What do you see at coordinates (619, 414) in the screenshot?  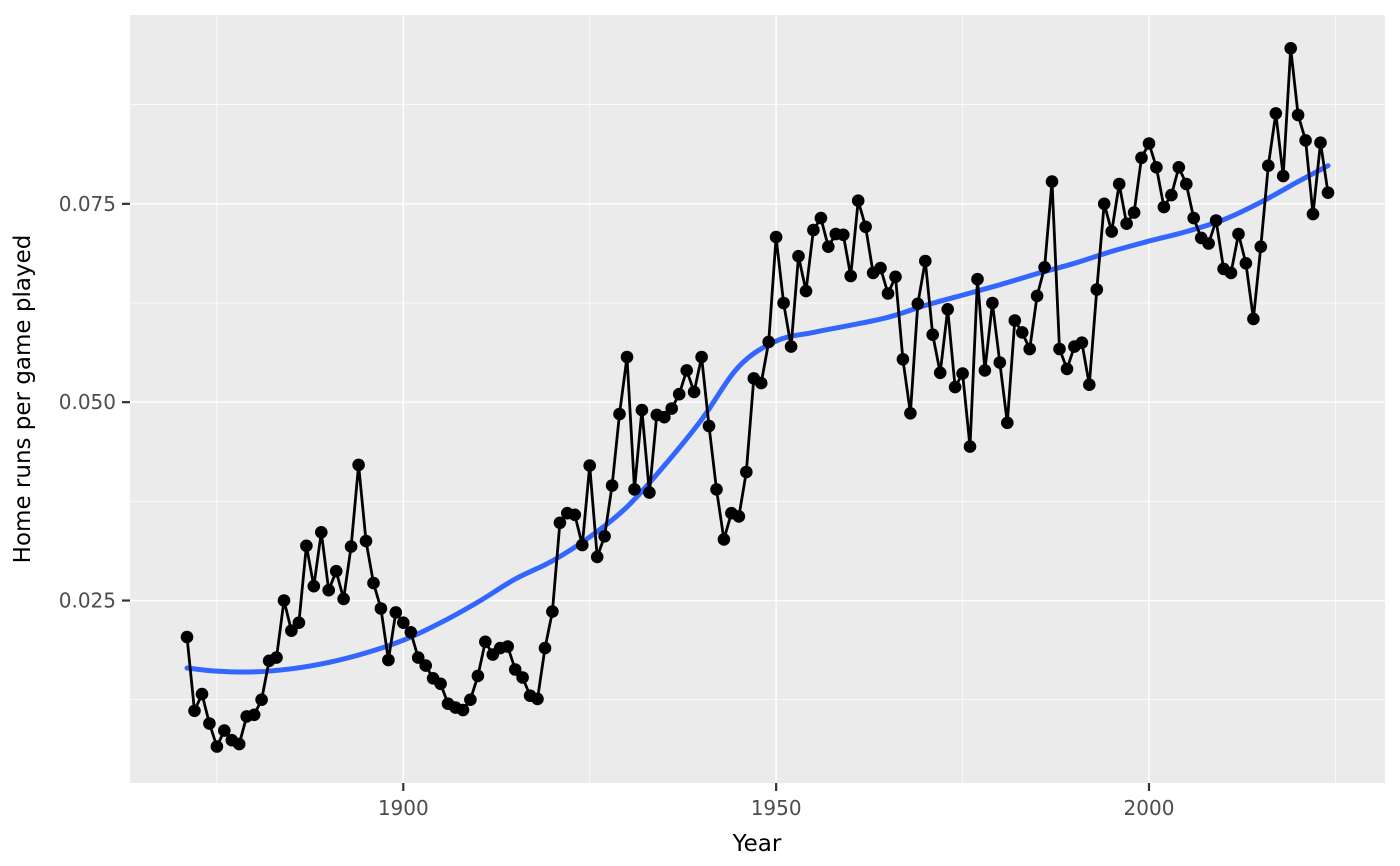 I see `data-point-1929` at bounding box center [619, 414].